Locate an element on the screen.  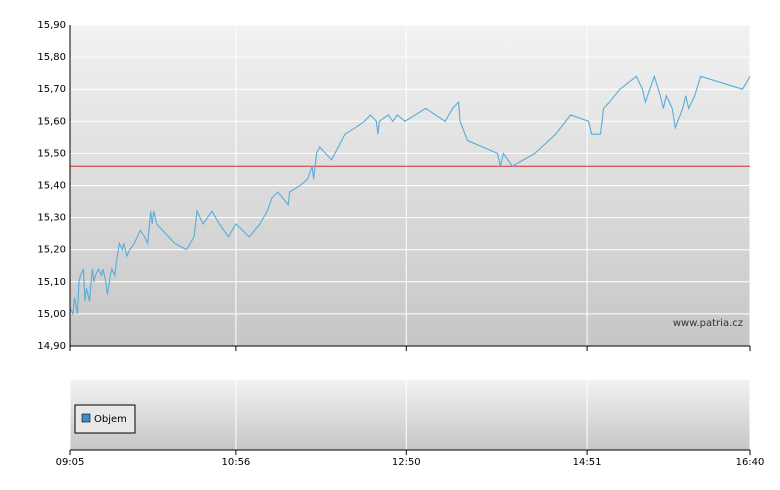
y-tick-label: 15,60 is located at coordinates (51, 121).